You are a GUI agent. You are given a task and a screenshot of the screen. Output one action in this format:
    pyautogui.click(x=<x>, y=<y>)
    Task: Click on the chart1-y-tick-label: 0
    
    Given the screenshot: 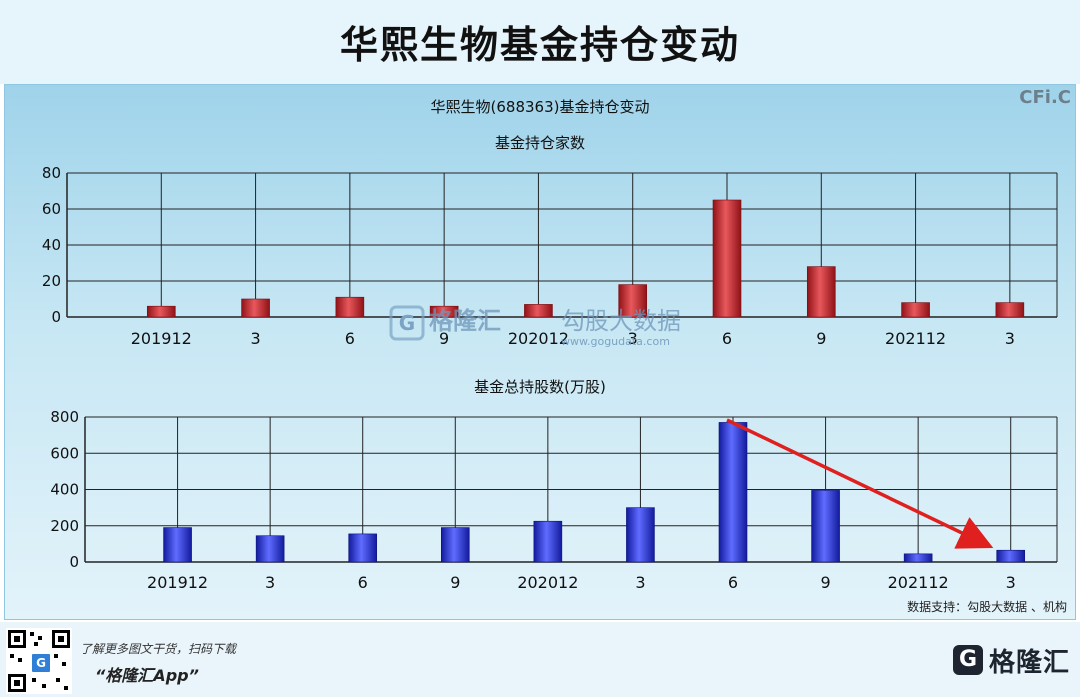 What is the action you would take?
    pyautogui.click(x=56, y=317)
    